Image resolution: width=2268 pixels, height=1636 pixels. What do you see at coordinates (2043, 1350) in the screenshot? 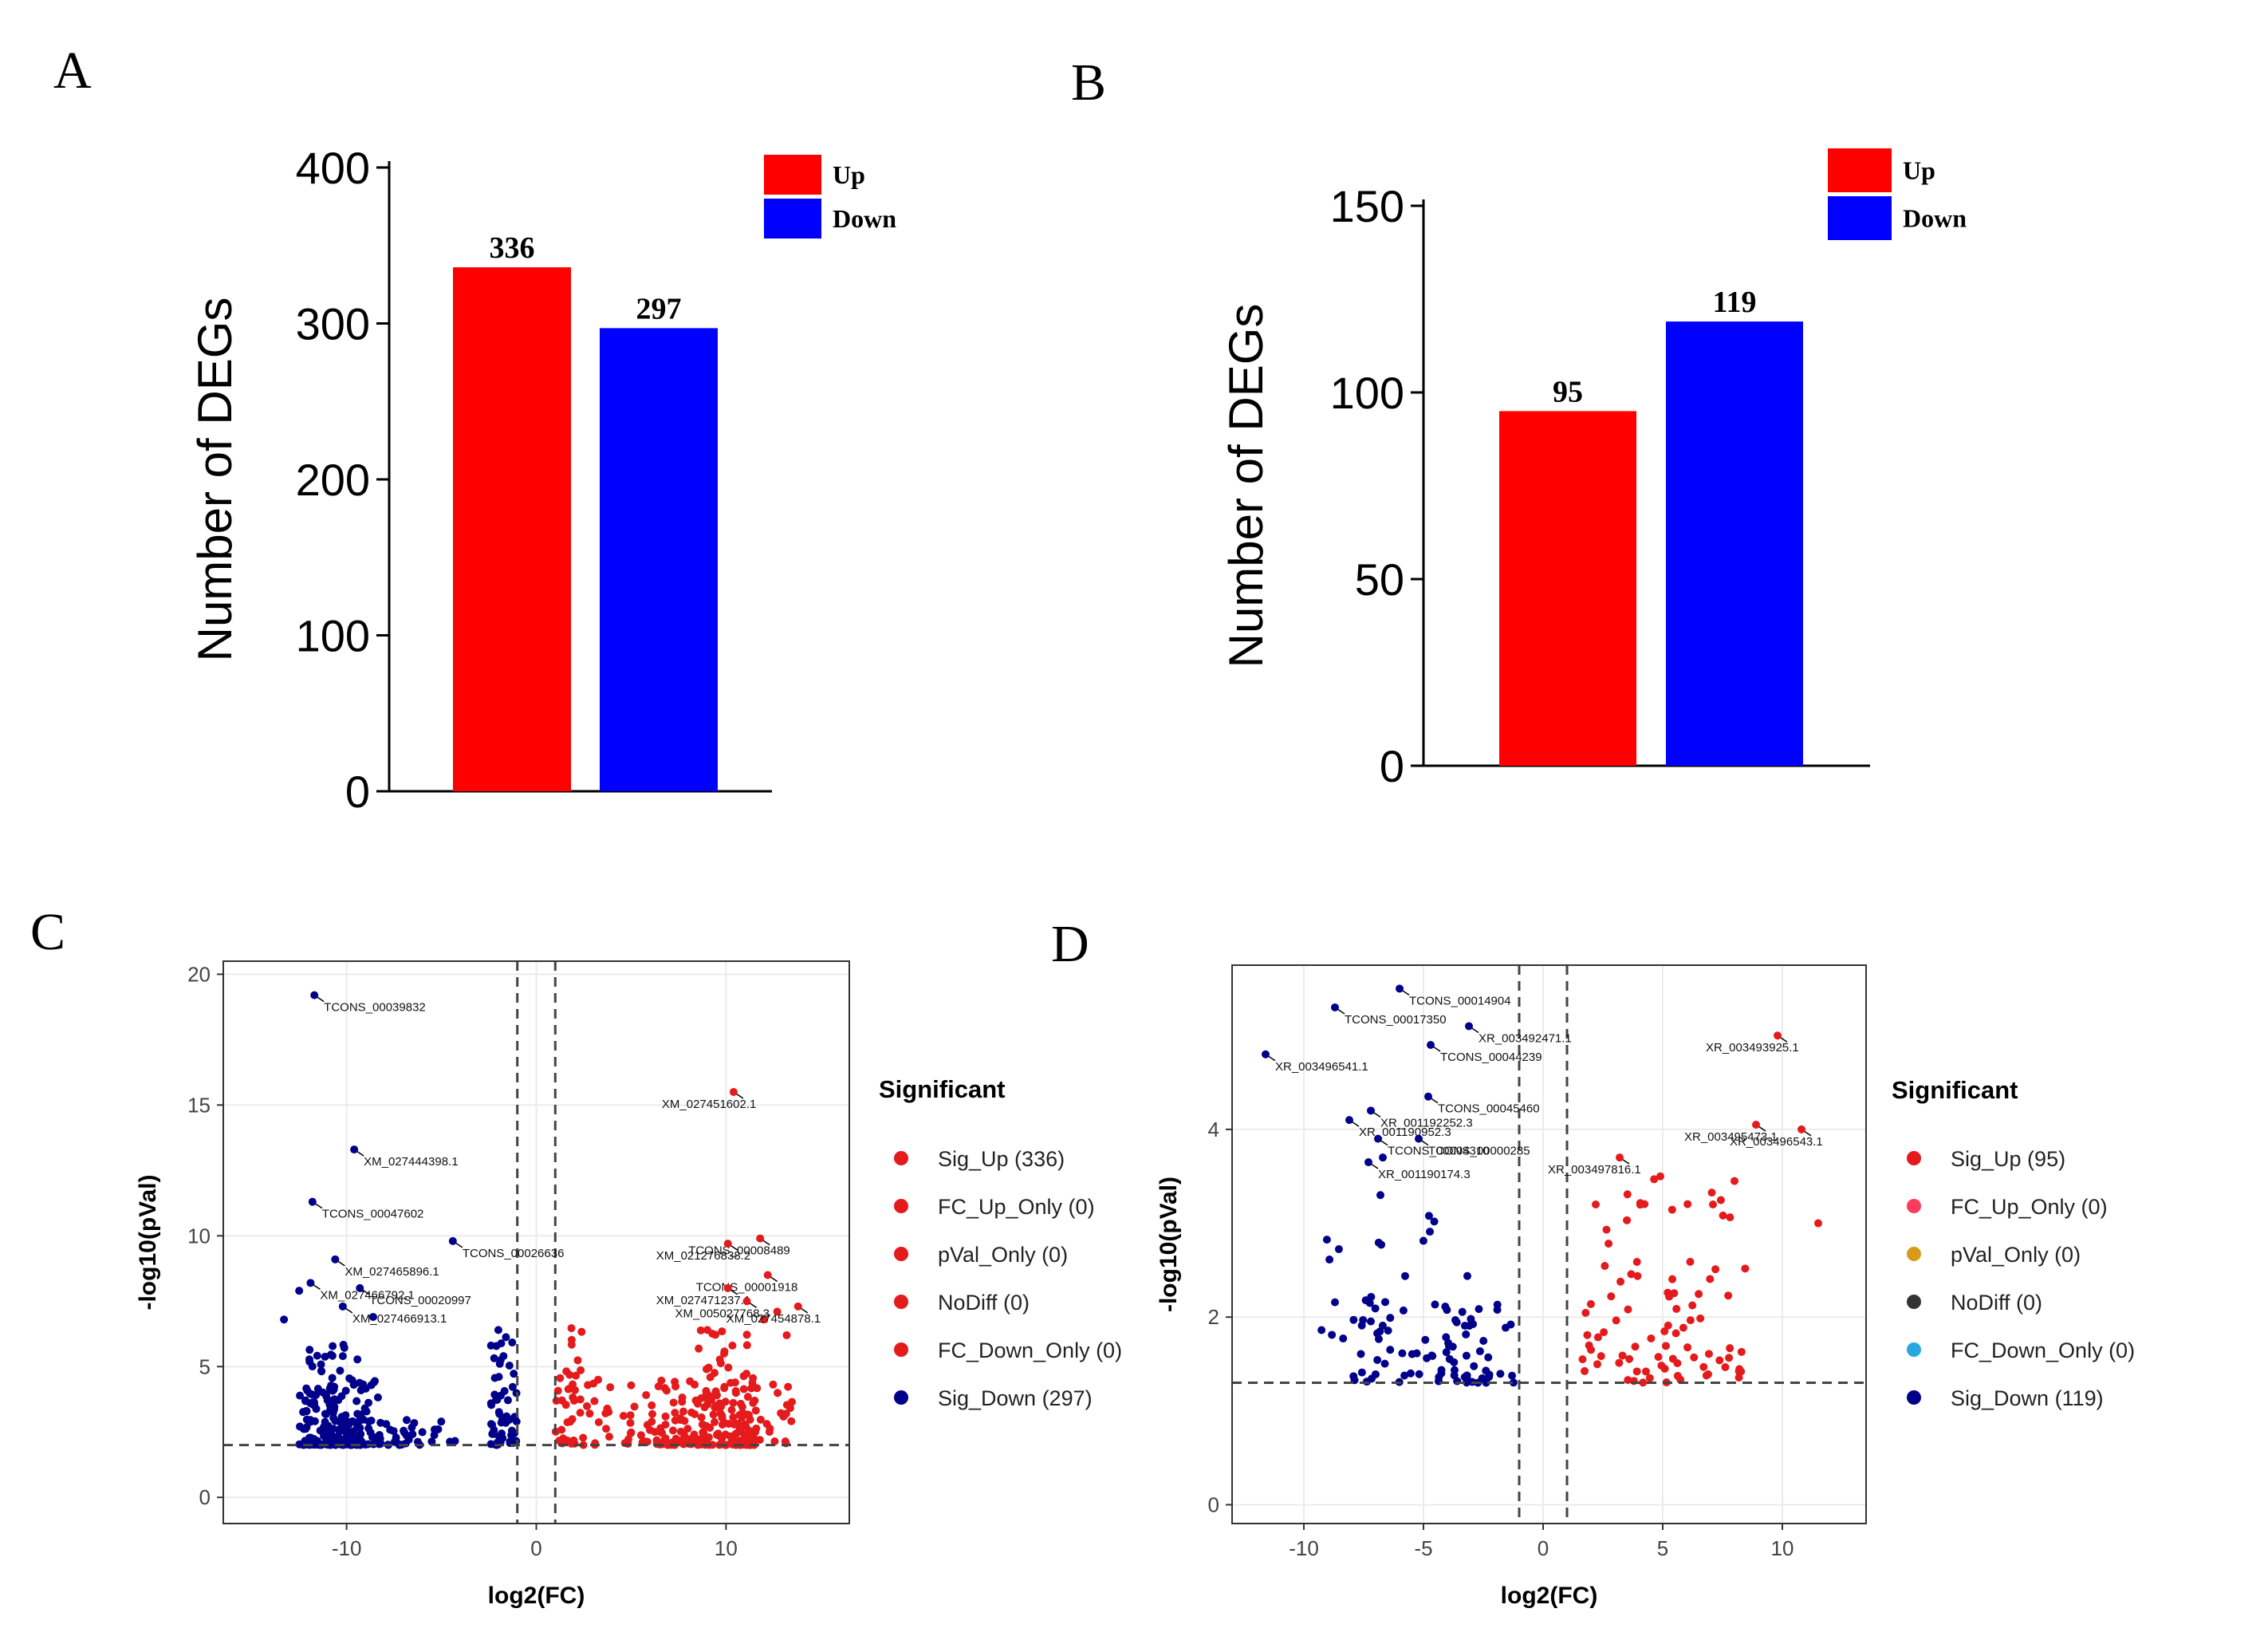
I see `legend-item-label: FC_Down_Only (0)` at bounding box center [2043, 1350].